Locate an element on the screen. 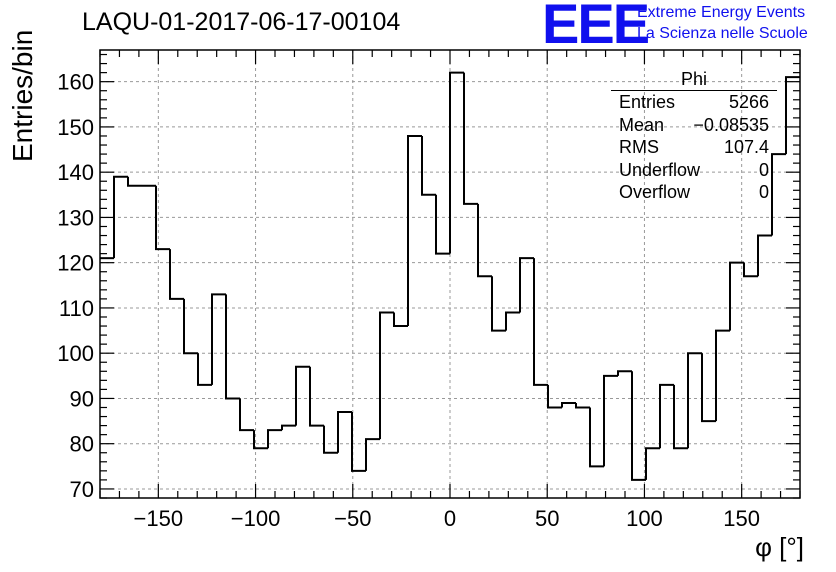  x-tick-label: 0 is located at coordinates (450, 518).